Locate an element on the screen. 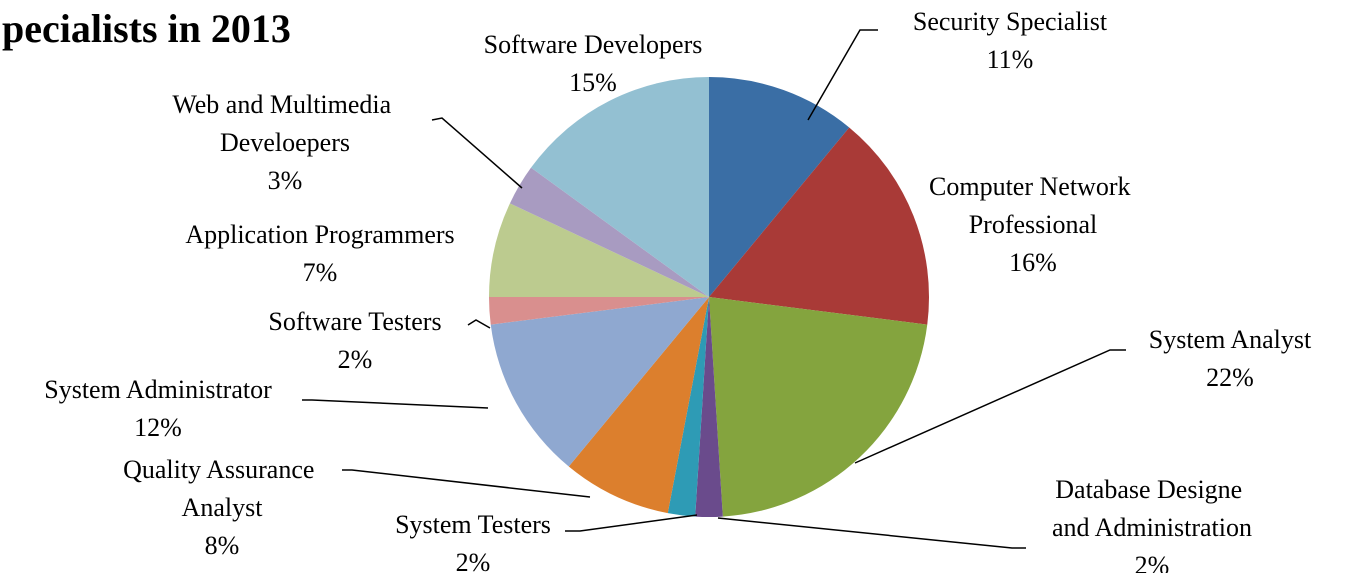  label-line: Professional is located at coordinates (1033, 224).